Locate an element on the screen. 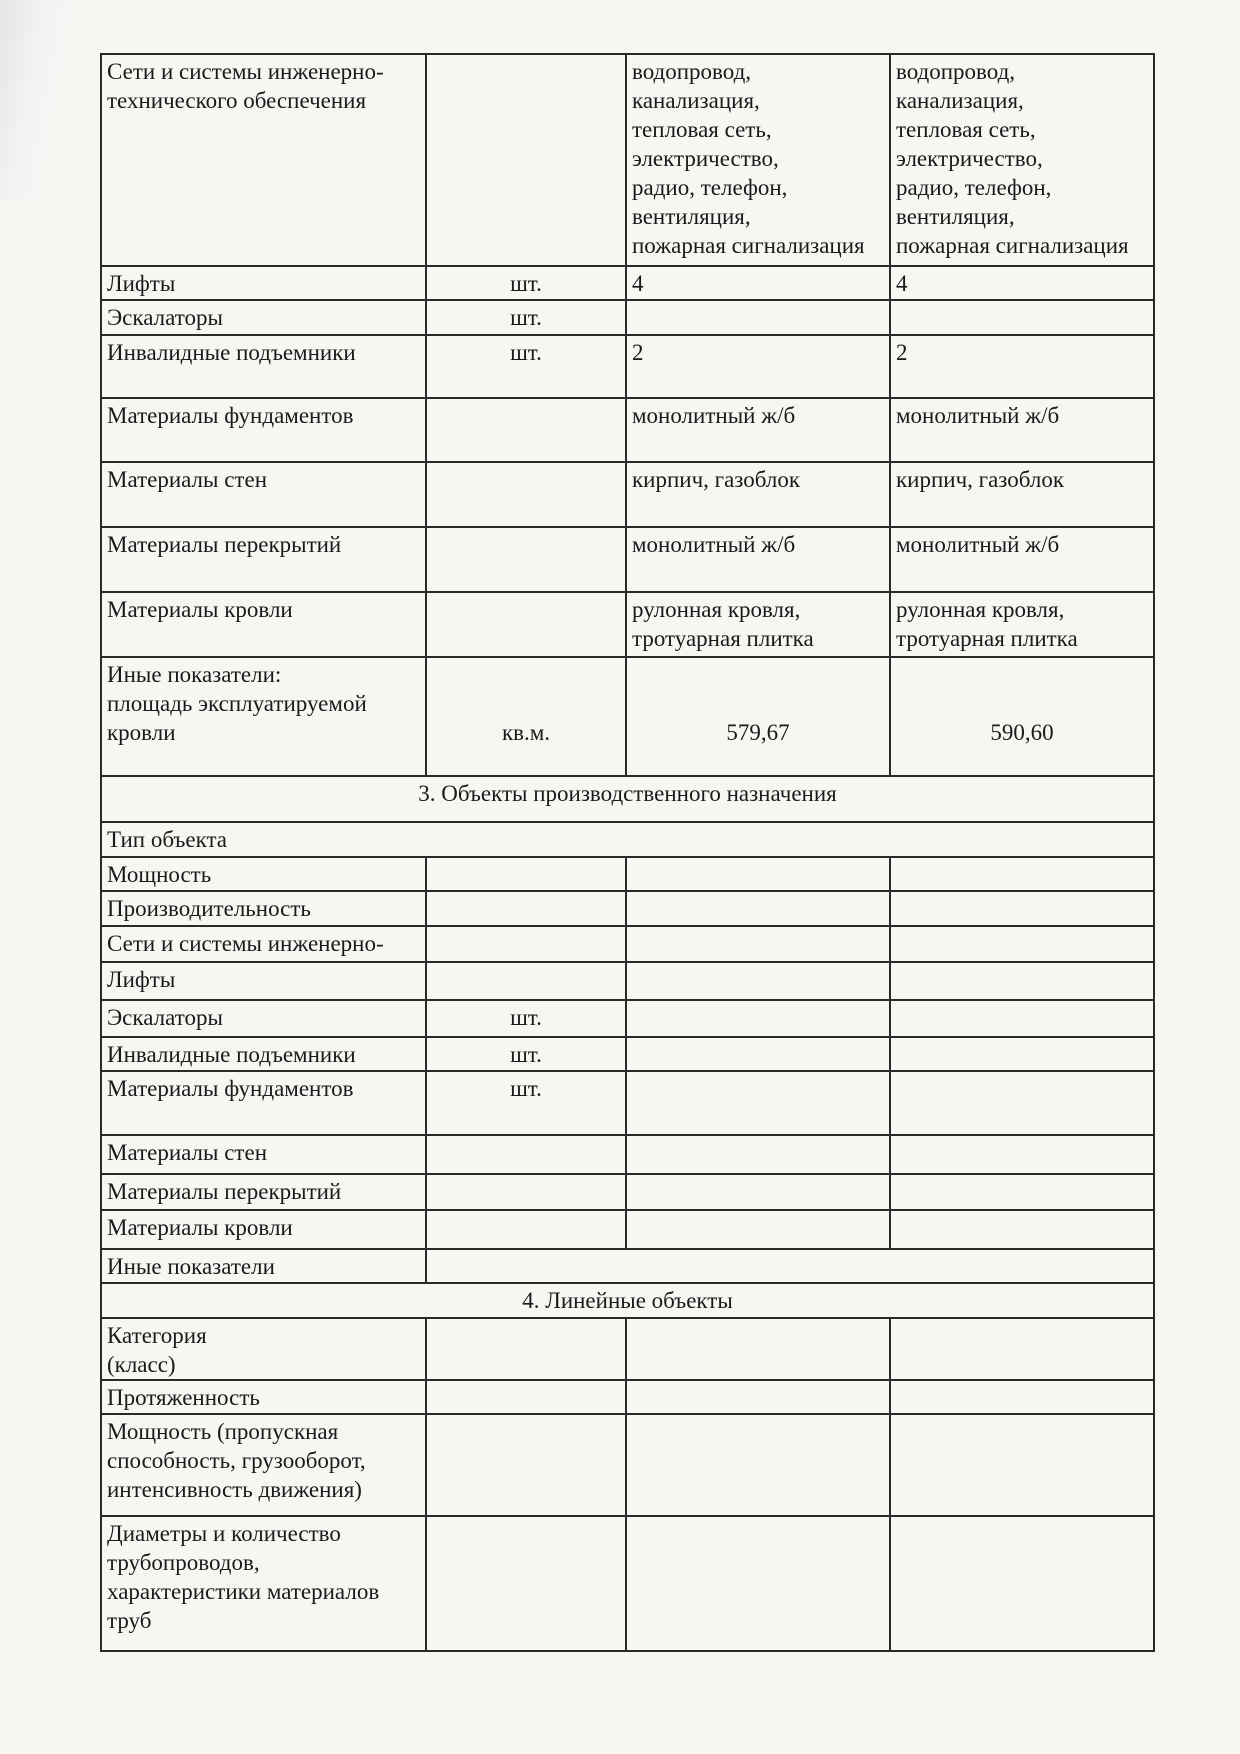 The width and height of the screenshot is (1240, 1754). value-cell-2: 2 is located at coordinates (1022, 366).